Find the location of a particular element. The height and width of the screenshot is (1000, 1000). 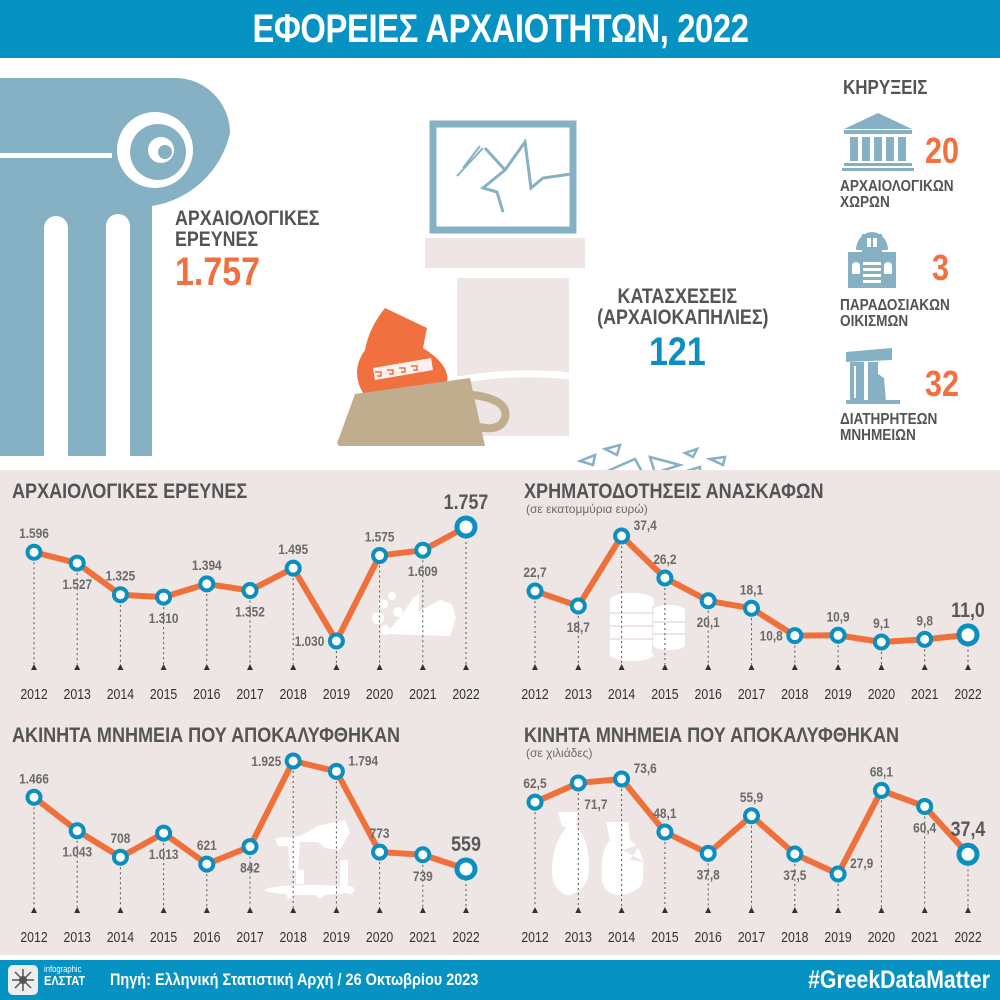

data-label: 1.495 is located at coordinates (293, 549).